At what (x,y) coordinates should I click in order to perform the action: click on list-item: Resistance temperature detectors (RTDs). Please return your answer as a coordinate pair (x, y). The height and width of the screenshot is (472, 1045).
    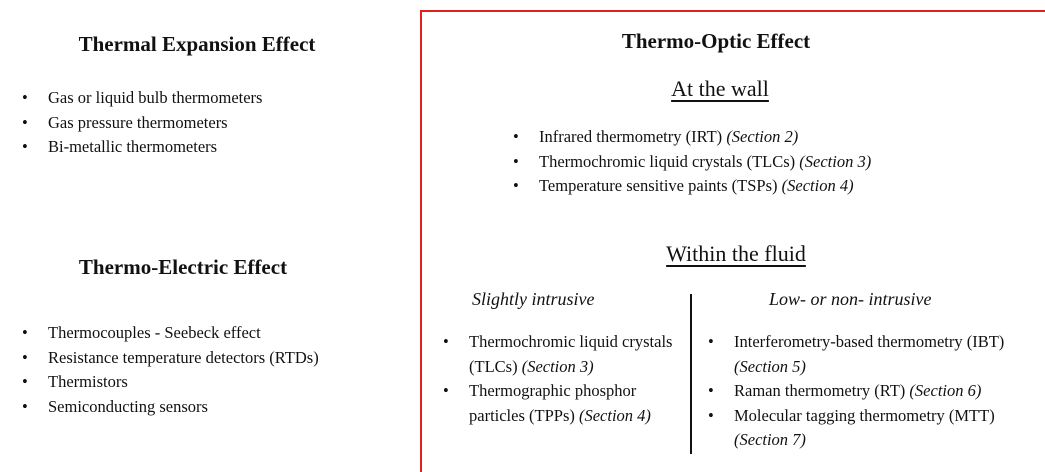
    Looking at the image, I should click on (217, 358).